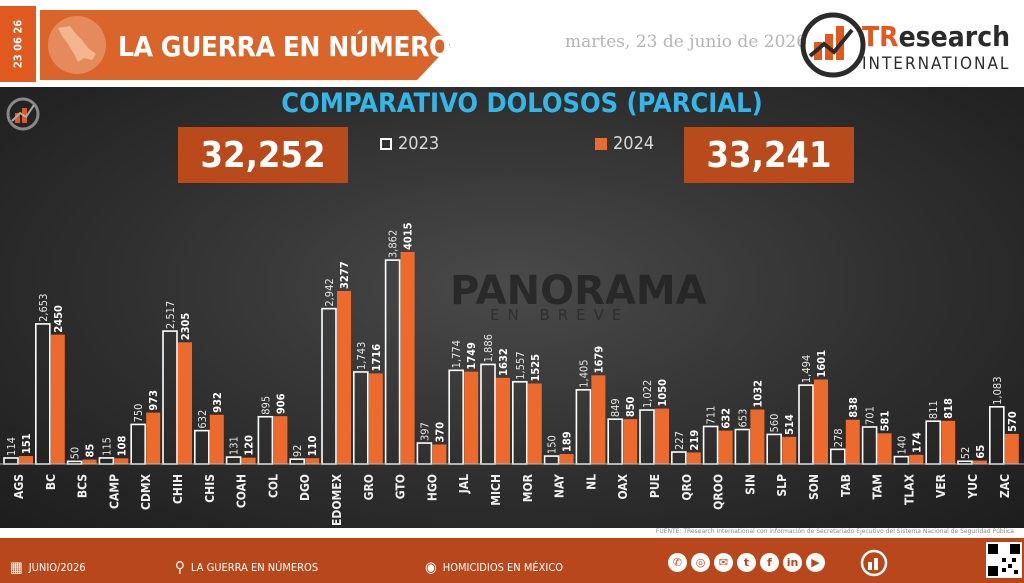  What do you see at coordinates (806, 424) in the screenshot?
I see `bar-2023-son` at bounding box center [806, 424].